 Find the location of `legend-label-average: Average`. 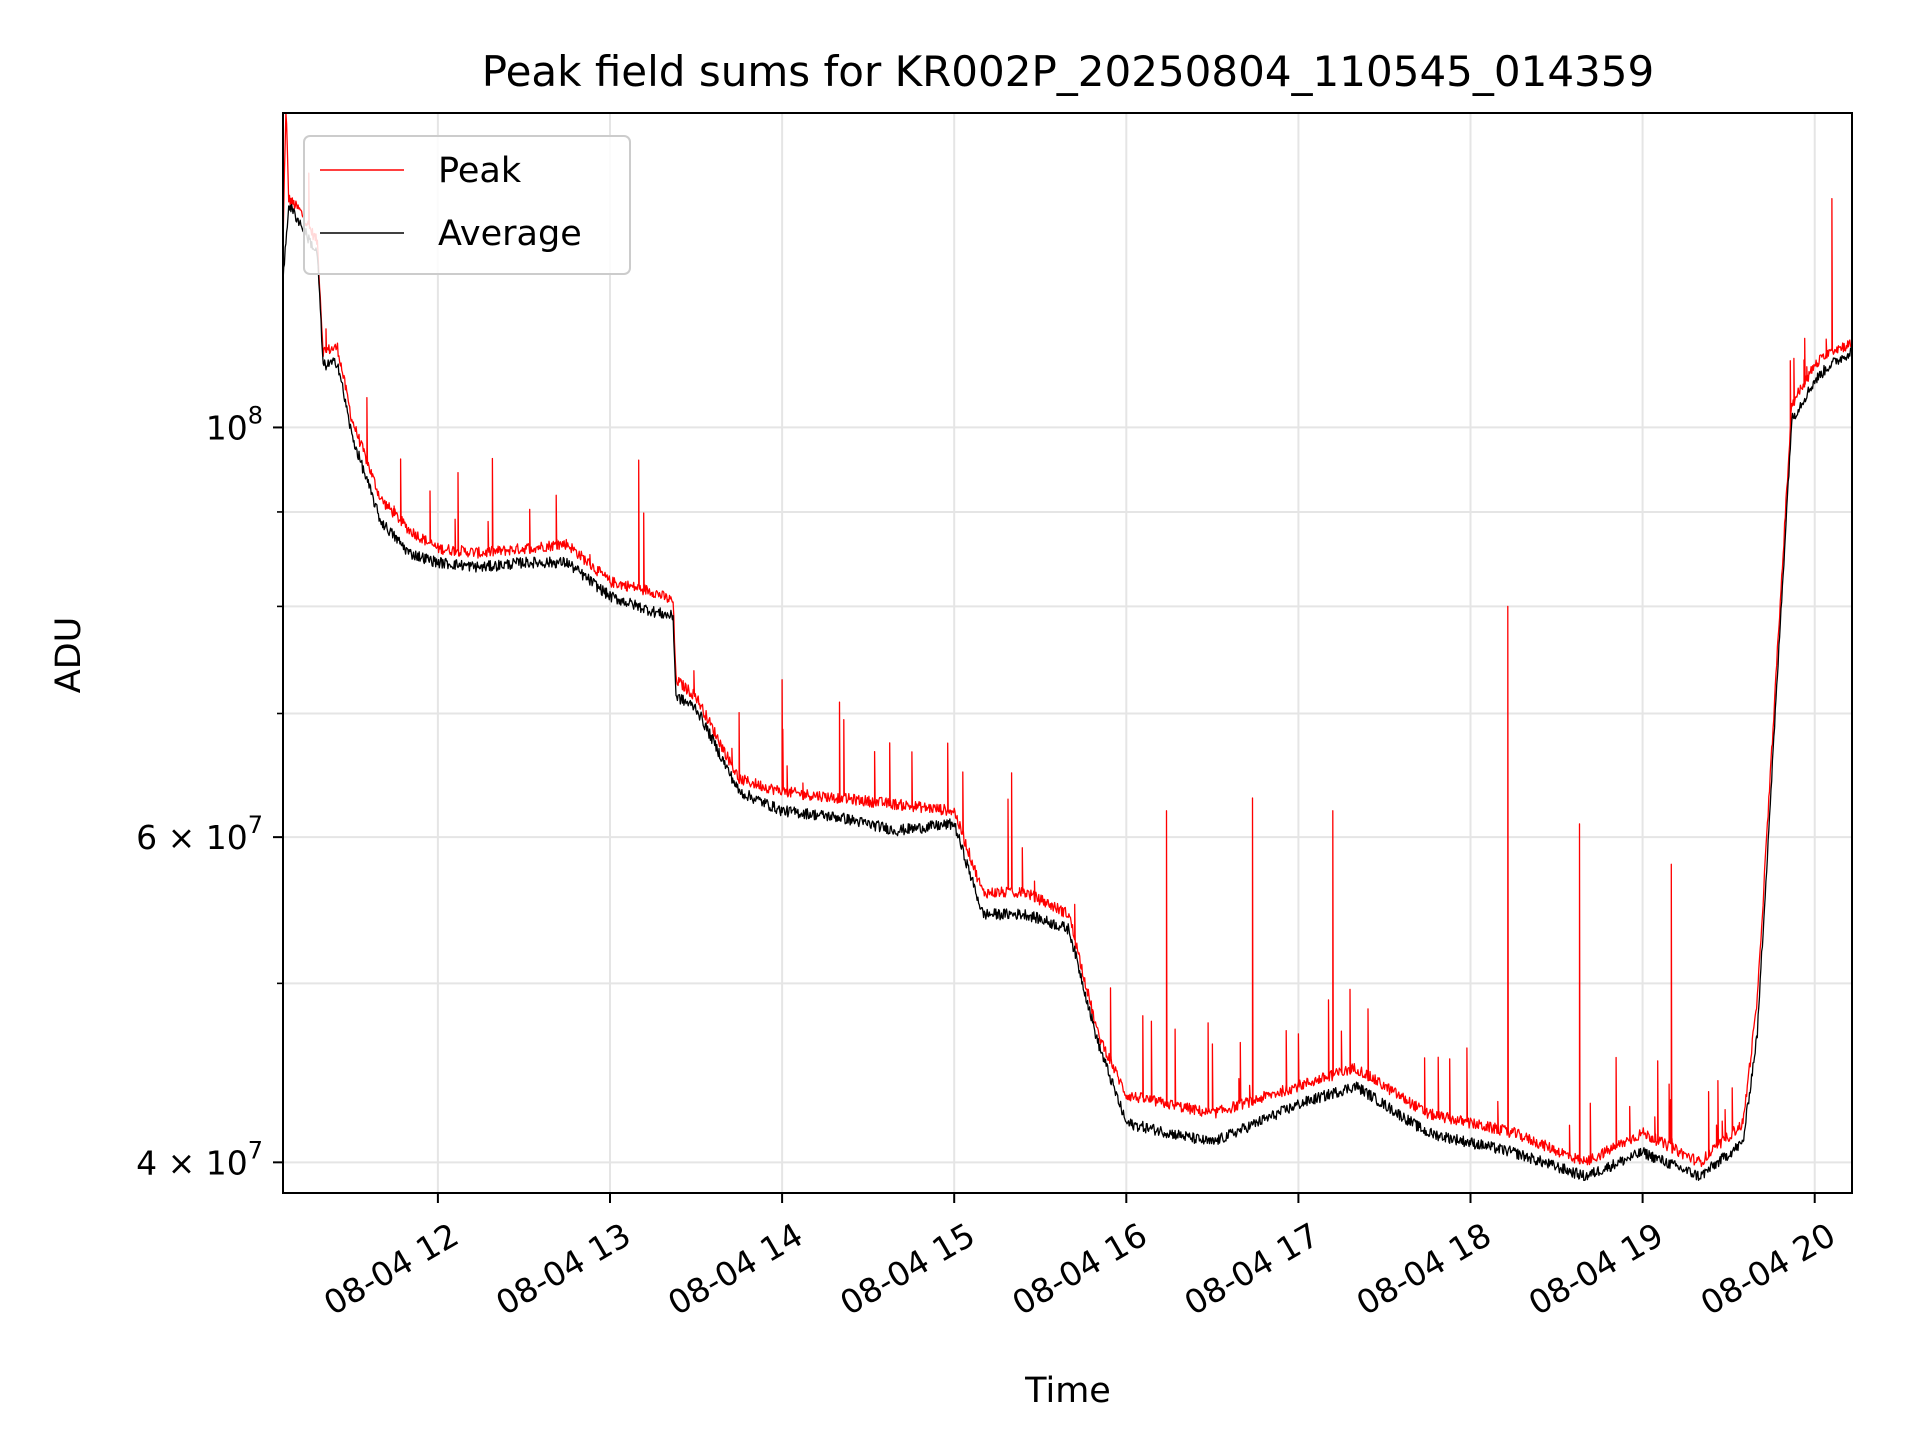

legend-label-average: Average is located at coordinates (510, 234).